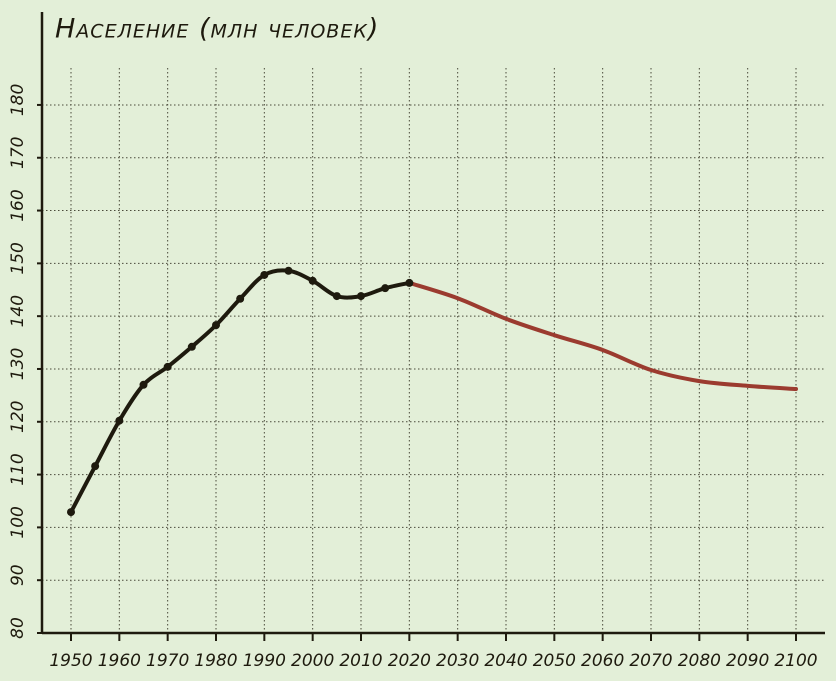 The height and width of the screenshot is (681, 836). Describe the element at coordinates (215, 661) in the screenshot. I see `x-tick-label: 1980` at that location.